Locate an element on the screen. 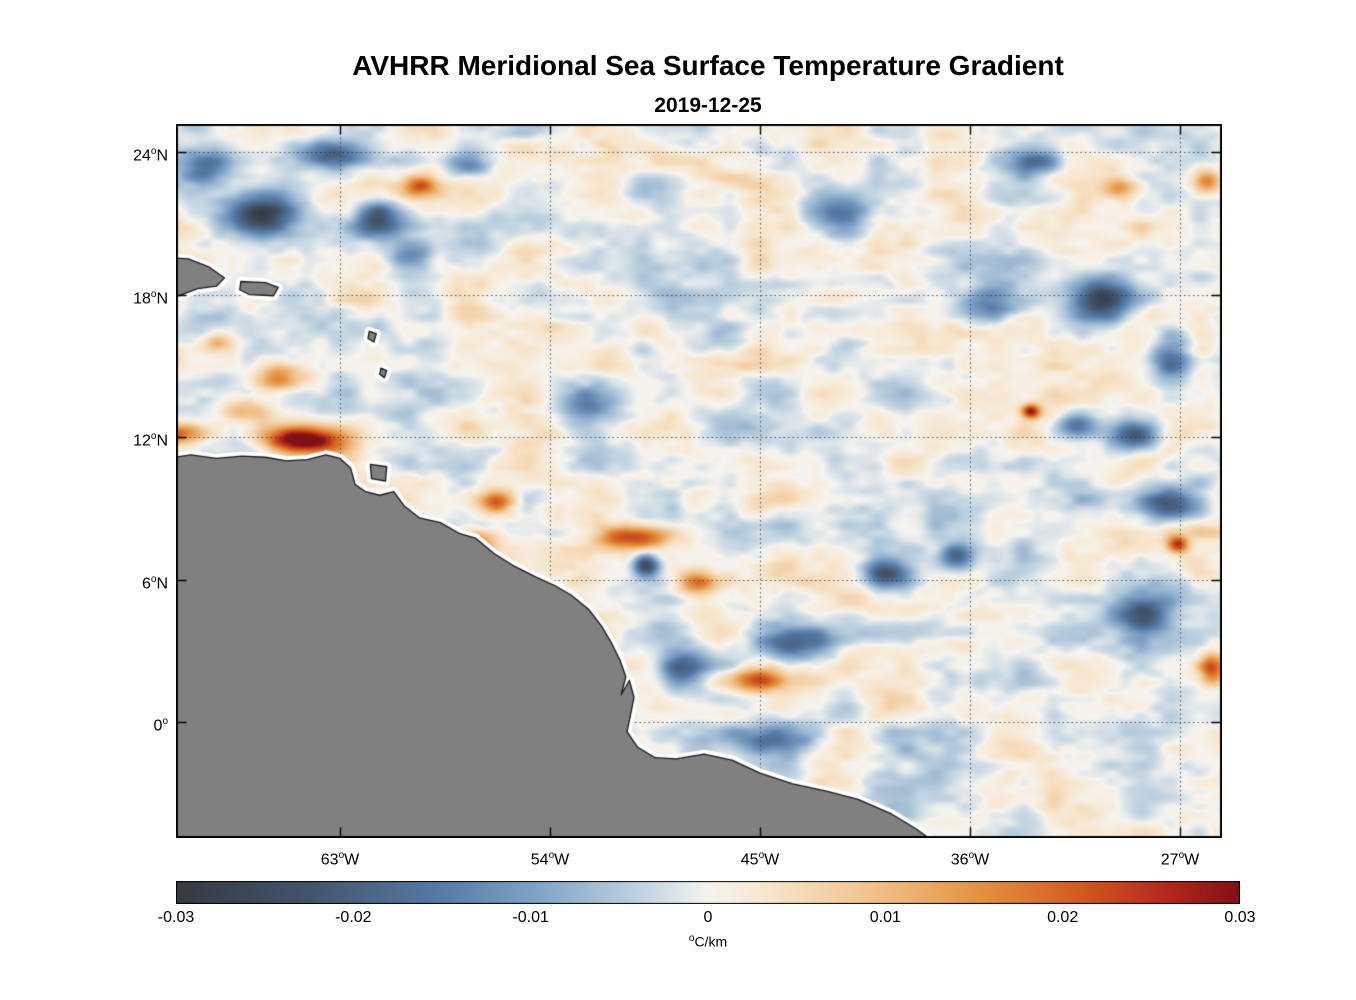 This screenshot has height=1000, width=1356. x-tick-label-36W: 36oW is located at coordinates (970, 859).